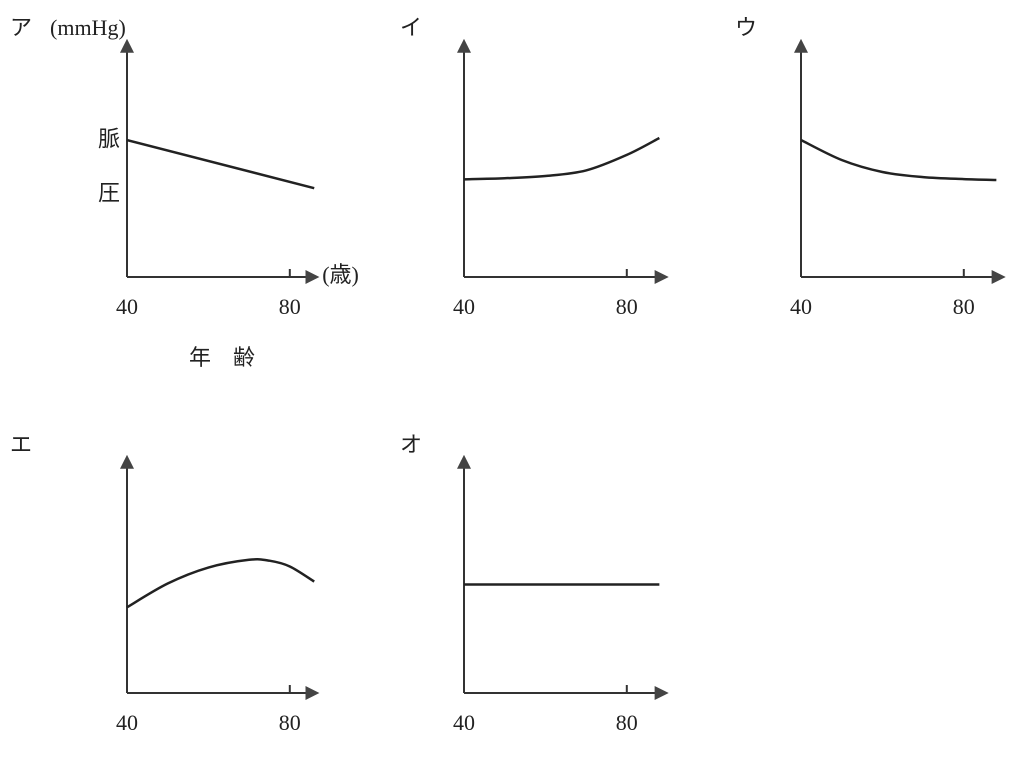 This screenshot has width=1023, height=761. I want to click on y-label: 脈圧, so click(107, 181).